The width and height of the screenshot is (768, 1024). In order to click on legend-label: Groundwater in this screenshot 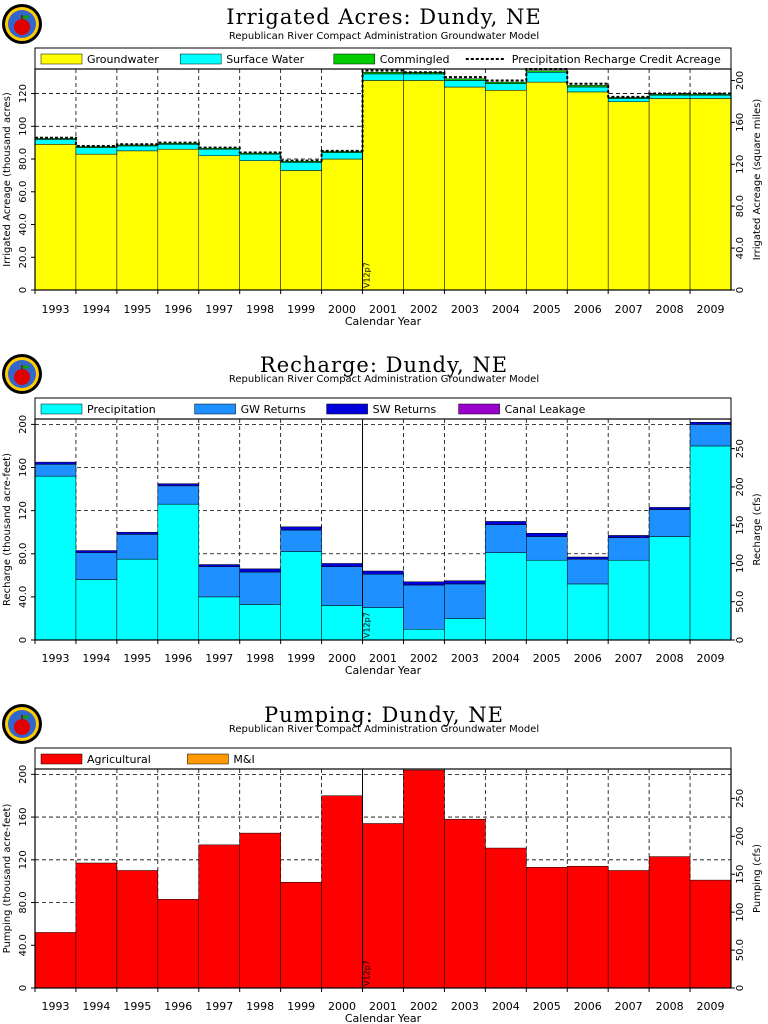, I will do `click(123, 59)`.